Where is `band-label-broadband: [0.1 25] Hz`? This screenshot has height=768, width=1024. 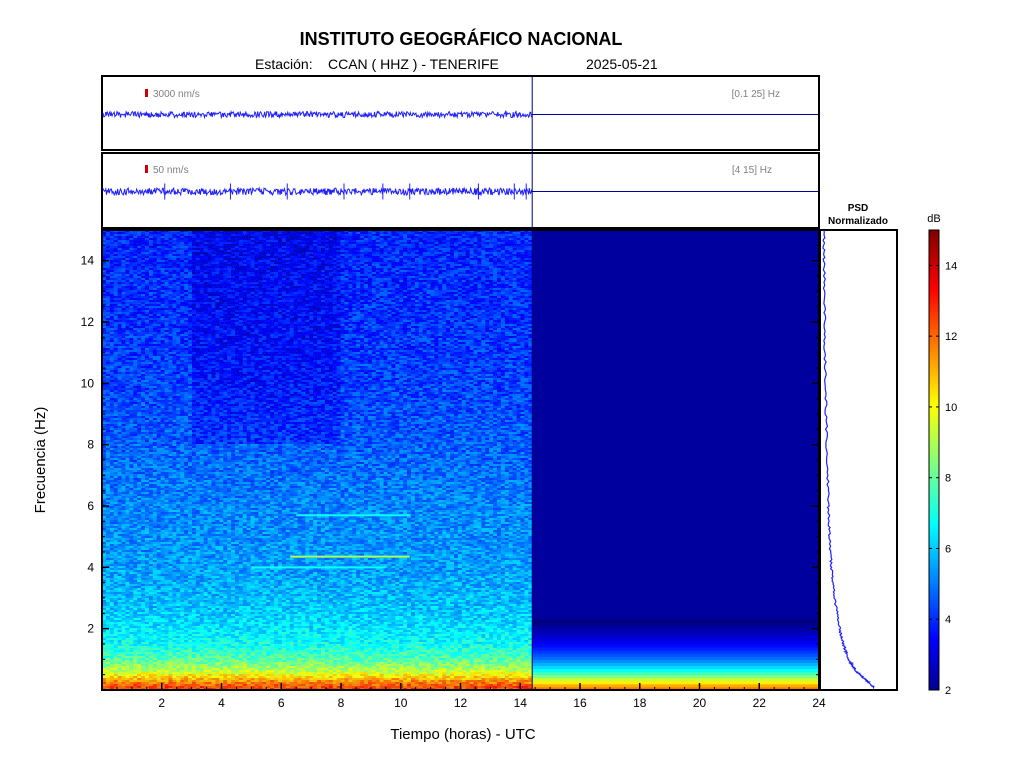 band-label-broadband: [0.1 25] Hz is located at coordinates (756, 94).